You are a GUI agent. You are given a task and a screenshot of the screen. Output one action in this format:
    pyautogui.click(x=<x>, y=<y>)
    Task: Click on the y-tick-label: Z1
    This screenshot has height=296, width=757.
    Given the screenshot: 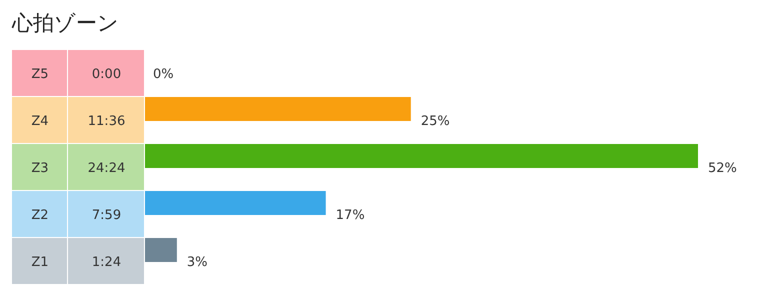 What is the action you would take?
    pyautogui.click(x=40, y=262)
    